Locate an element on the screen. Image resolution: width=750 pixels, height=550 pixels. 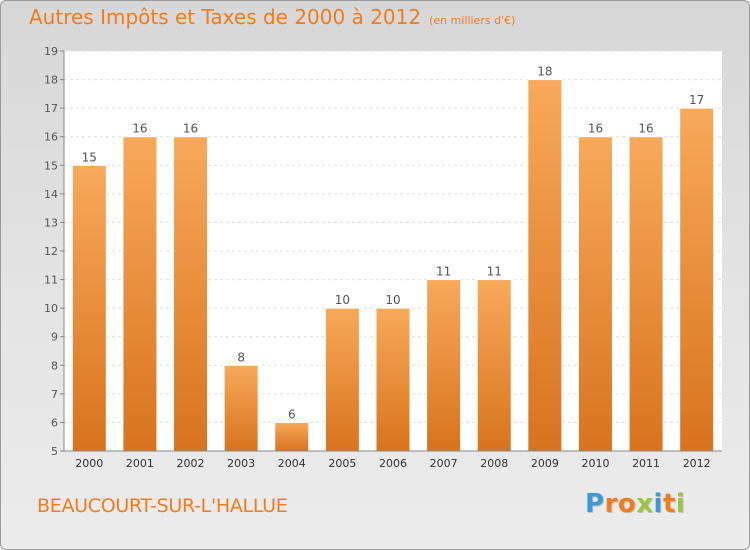
x-tick-label: 2012 is located at coordinates (697, 463).